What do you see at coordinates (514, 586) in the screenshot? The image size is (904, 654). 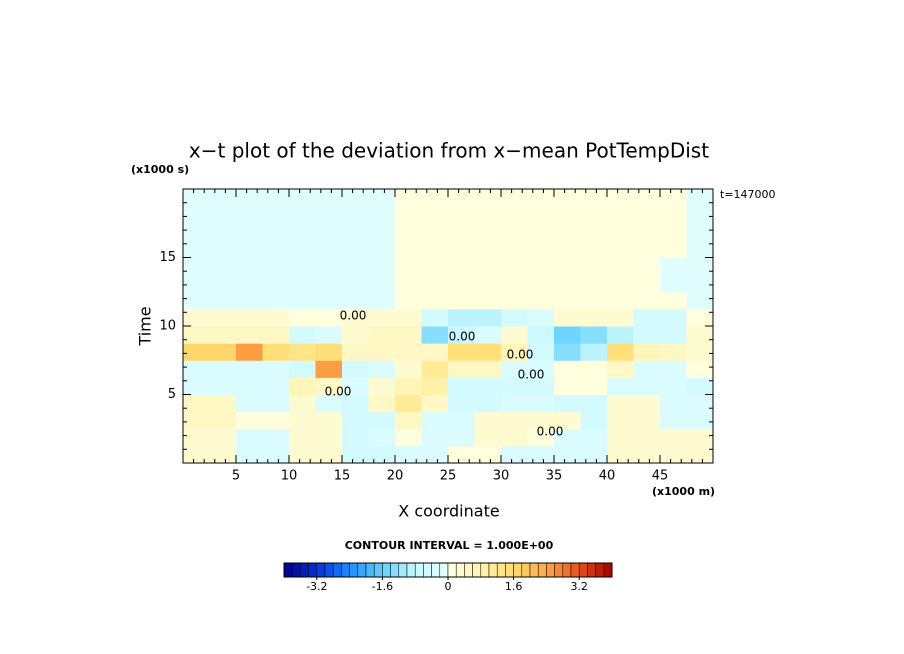 I see `colorbar-tick-label: 1.6` at bounding box center [514, 586].